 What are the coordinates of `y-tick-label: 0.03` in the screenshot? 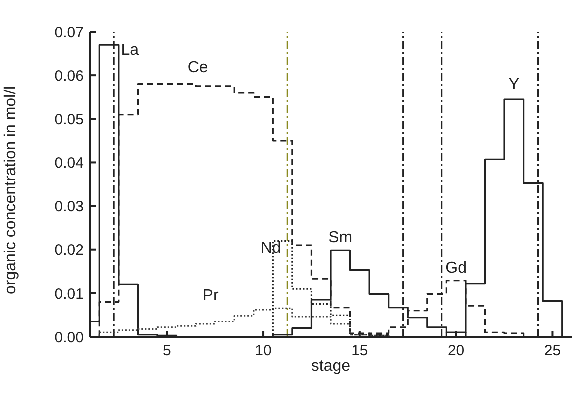 It's located at (69, 207).